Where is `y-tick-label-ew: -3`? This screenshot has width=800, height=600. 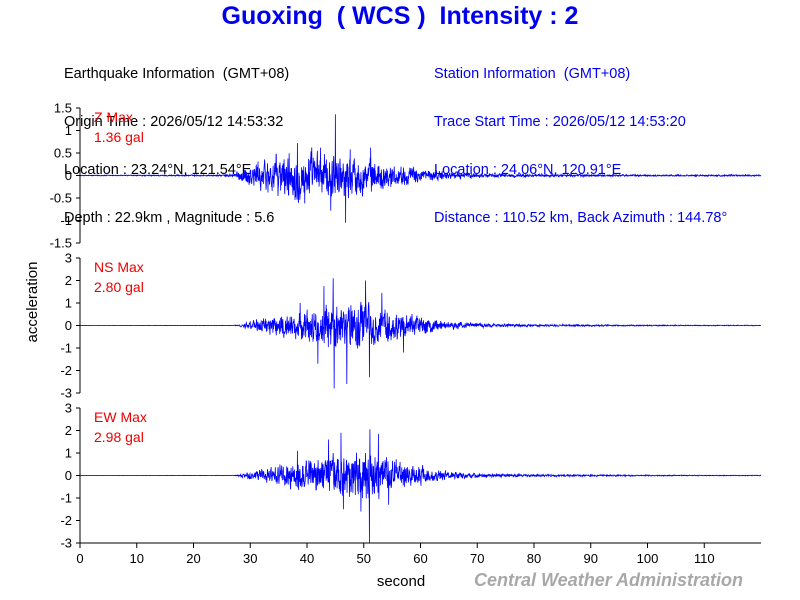
y-tick-label-ew: -3 is located at coordinates (66, 543).